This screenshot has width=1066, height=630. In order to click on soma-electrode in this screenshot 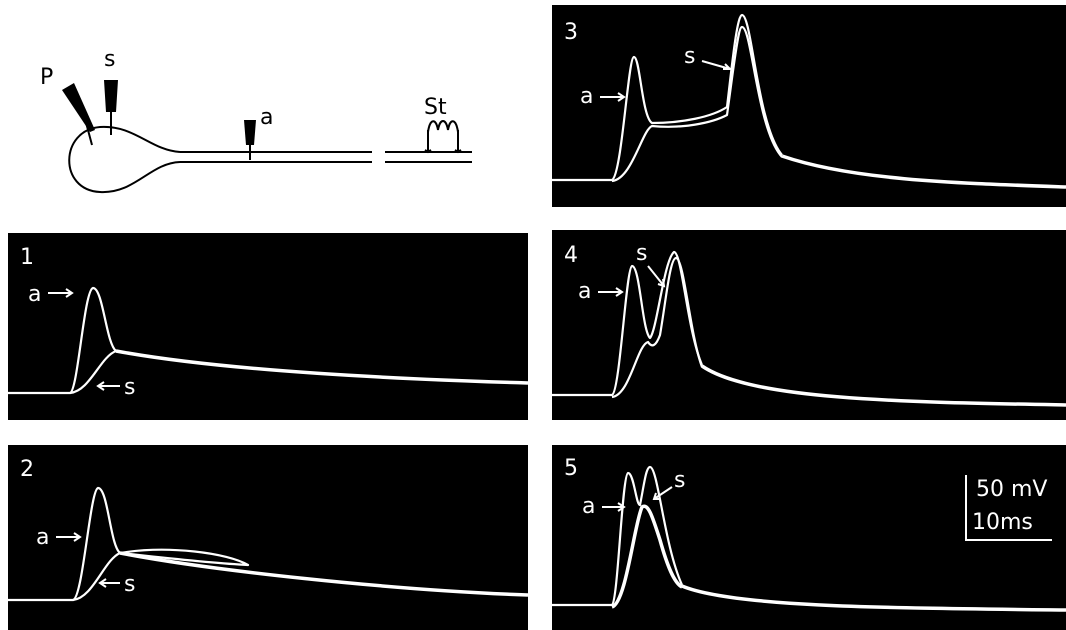, I will do `click(111, 96)`.